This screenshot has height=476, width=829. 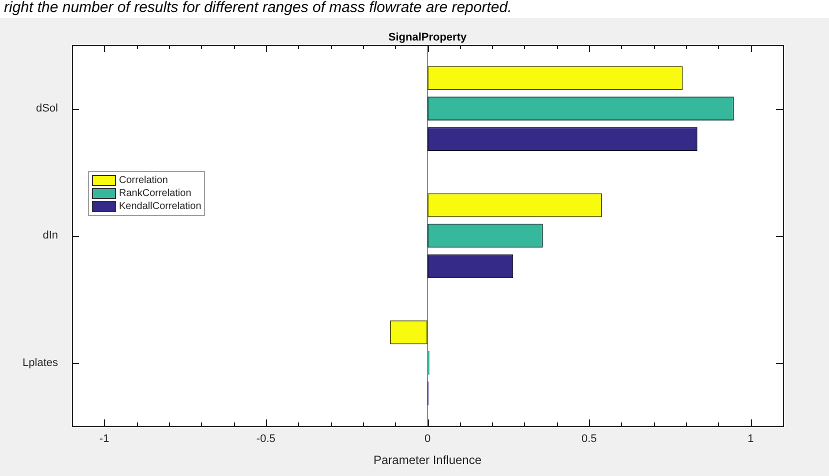 I want to click on legend-label: Correlation, so click(x=143, y=180).